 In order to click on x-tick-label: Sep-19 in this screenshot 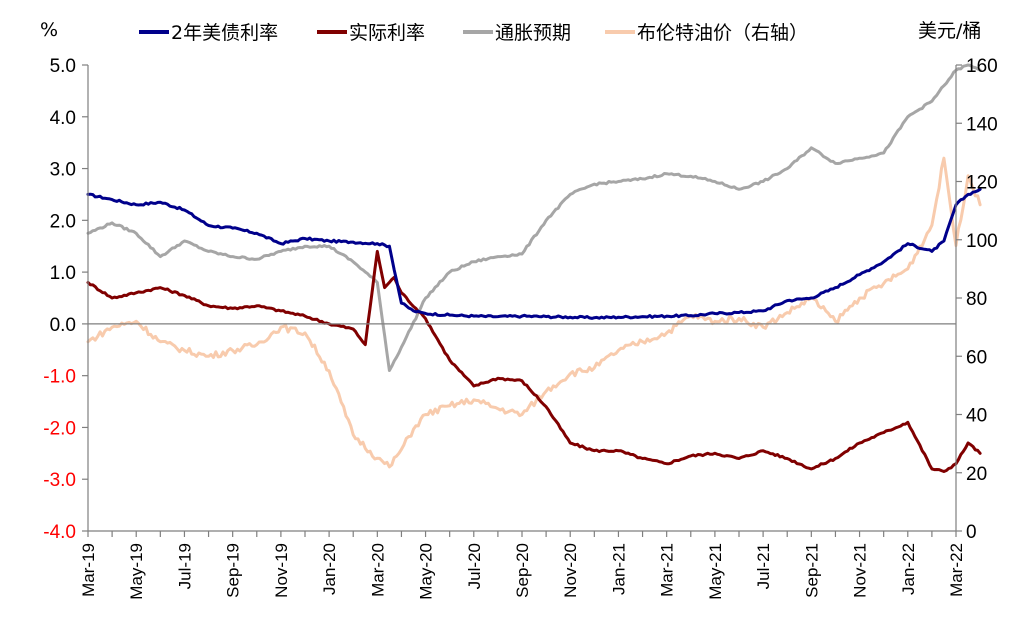, I will do `click(233, 570)`.